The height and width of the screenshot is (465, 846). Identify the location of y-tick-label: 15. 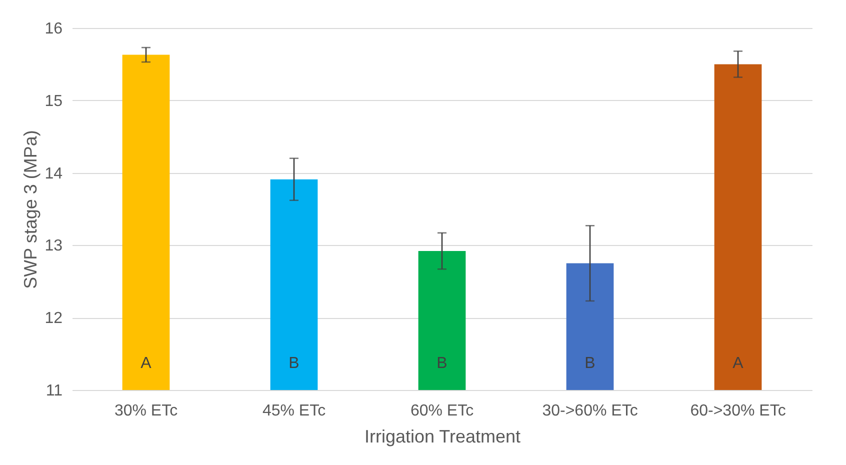
(53, 101).